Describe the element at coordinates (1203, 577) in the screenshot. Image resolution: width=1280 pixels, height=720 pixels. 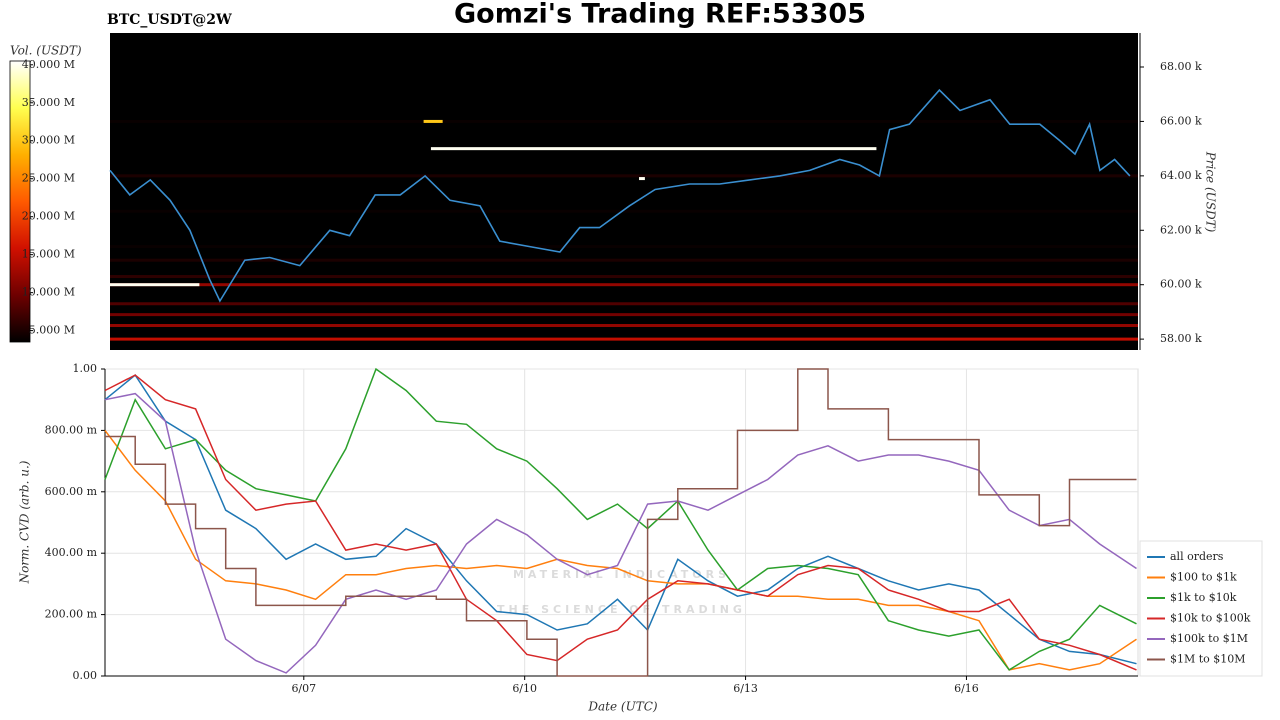
I see `legend-label: $100 to $1k` at that location.